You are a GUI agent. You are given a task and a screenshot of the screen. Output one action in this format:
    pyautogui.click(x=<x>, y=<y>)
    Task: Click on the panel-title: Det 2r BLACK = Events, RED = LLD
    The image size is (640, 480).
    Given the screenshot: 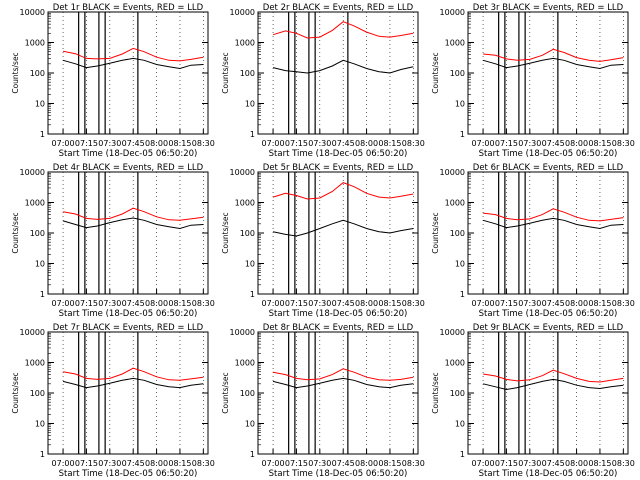 What is the action you would take?
    pyautogui.click(x=338, y=8)
    